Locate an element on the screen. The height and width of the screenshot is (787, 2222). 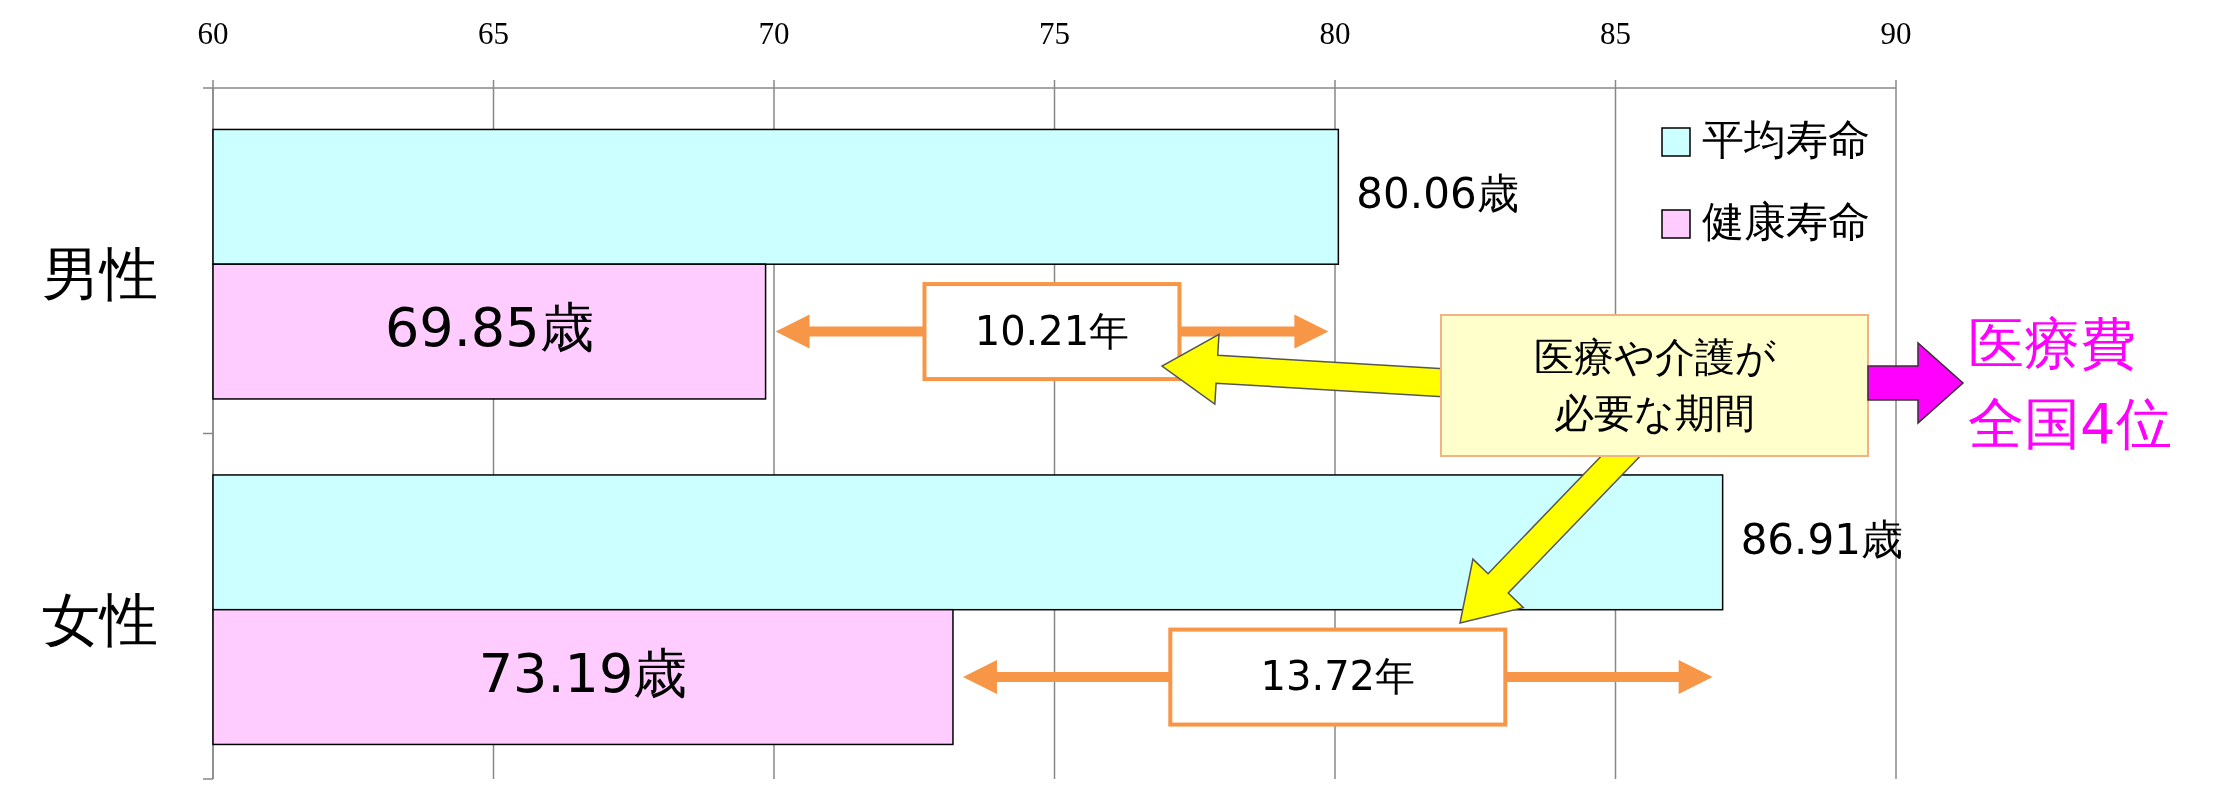
text: 医療費 is located at coordinates (2052, 344).